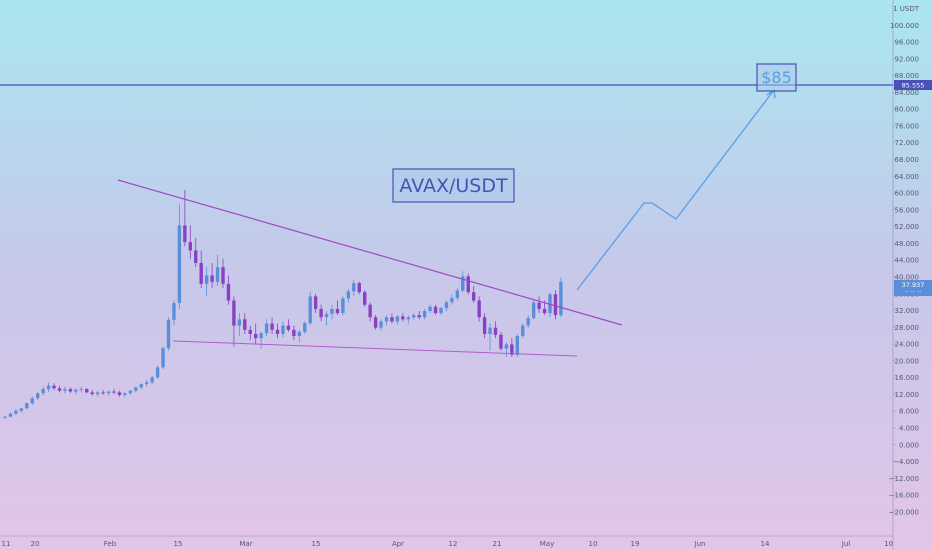 This screenshot has height=550, width=932. I want to click on y-tick-label: 100.000, so click(904, 26).